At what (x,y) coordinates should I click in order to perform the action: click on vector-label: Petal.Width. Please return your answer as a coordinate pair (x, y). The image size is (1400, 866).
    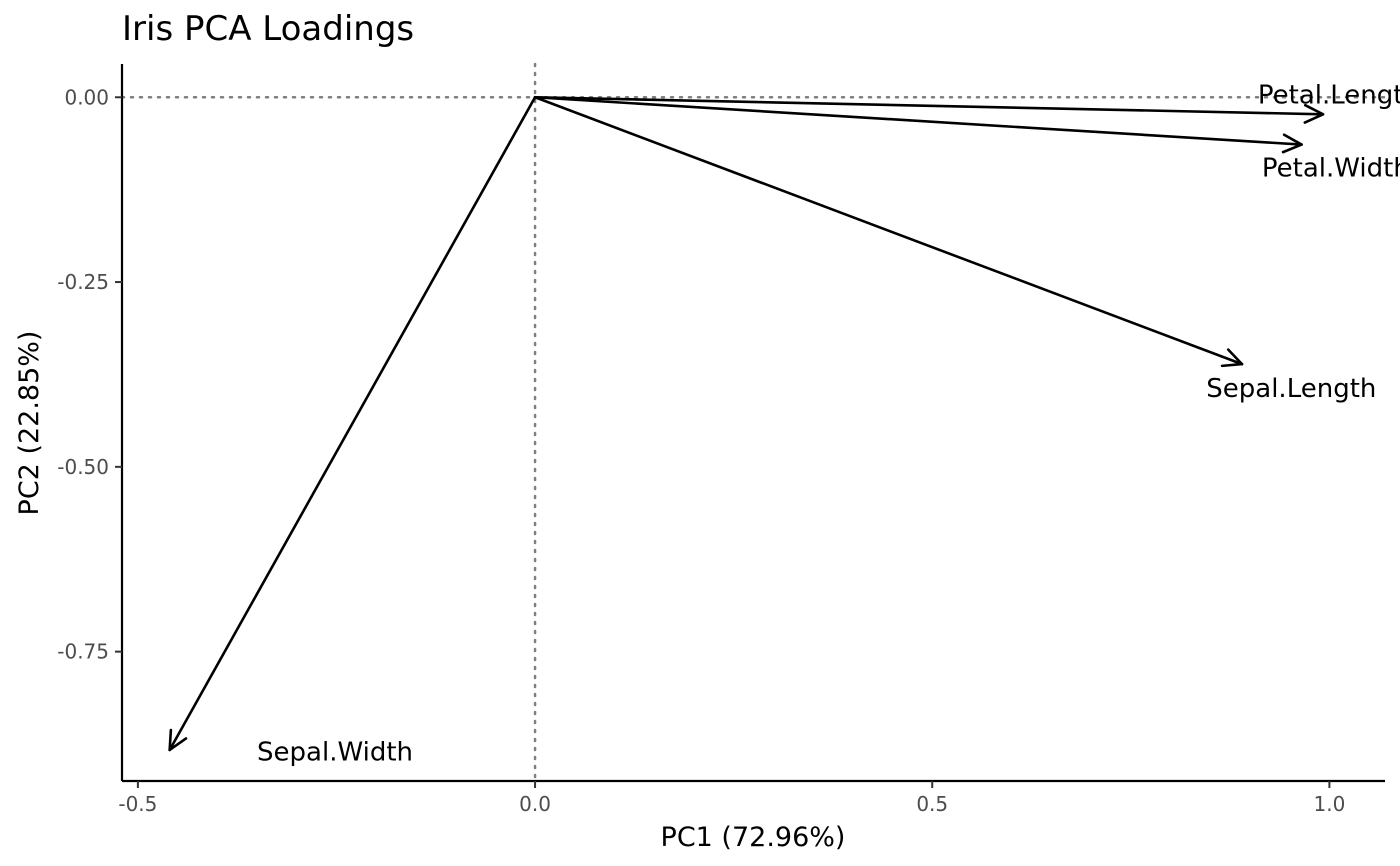
    Looking at the image, I should click on (1331, 168).